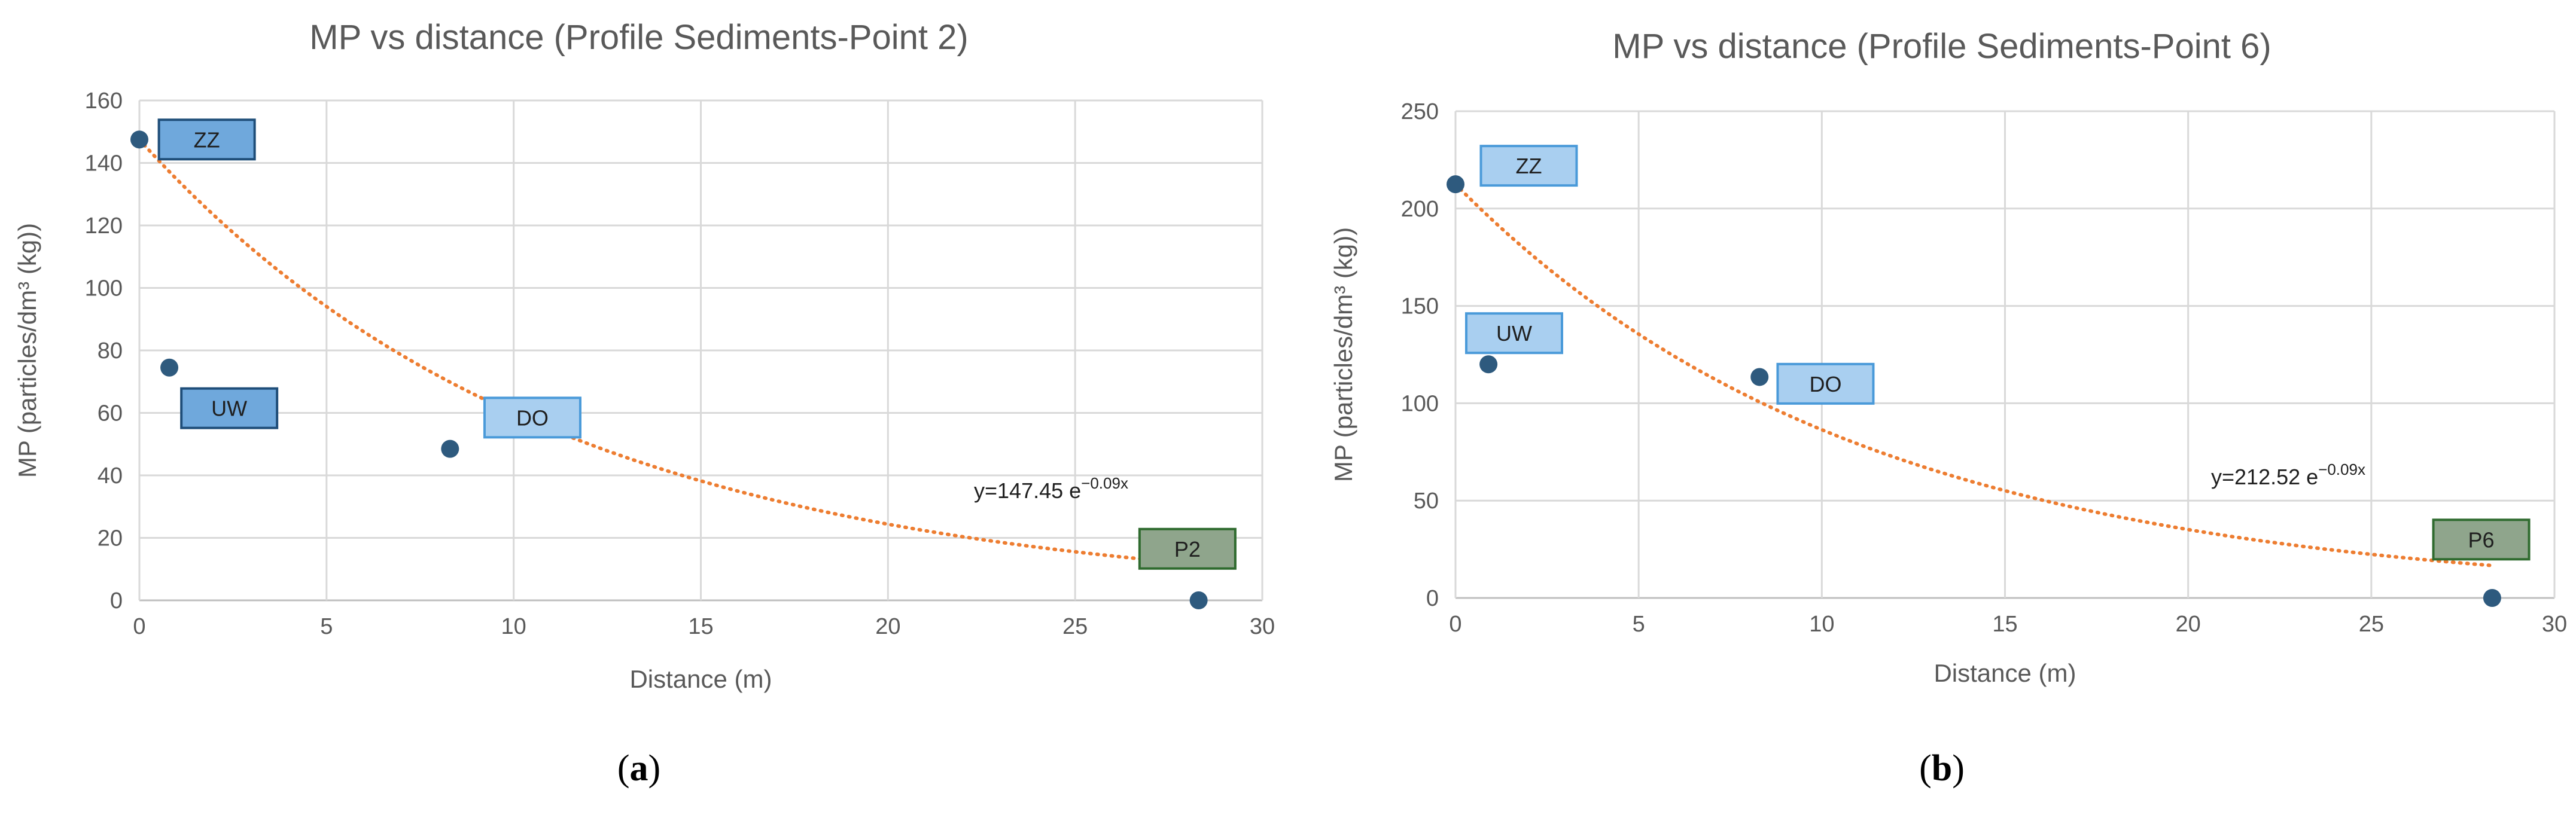 The height and width of the screenshot is (818, 2576). I want to click on annotation-box-p6: P6, so click(2481, 539).